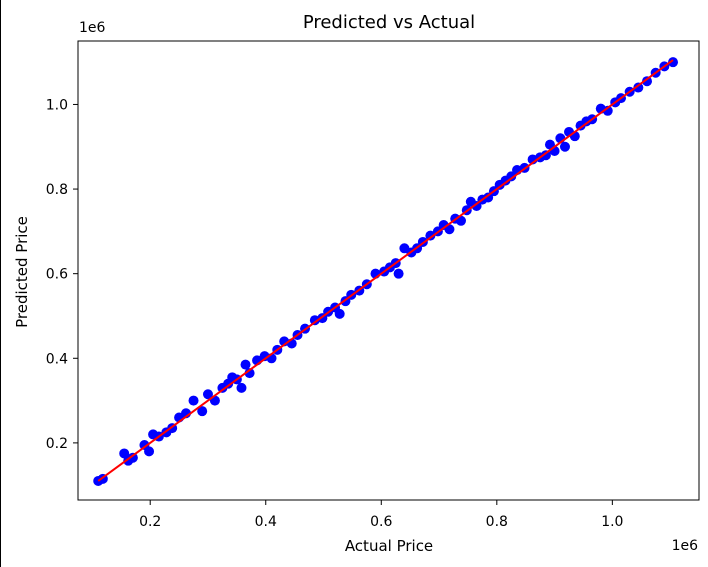 The height and width of the screenshot is (567, 708). What do you see at coordinates (92, 28) in the screenshot?
I see `y-offset-label: 1e6` at bounding box center [92, 28].